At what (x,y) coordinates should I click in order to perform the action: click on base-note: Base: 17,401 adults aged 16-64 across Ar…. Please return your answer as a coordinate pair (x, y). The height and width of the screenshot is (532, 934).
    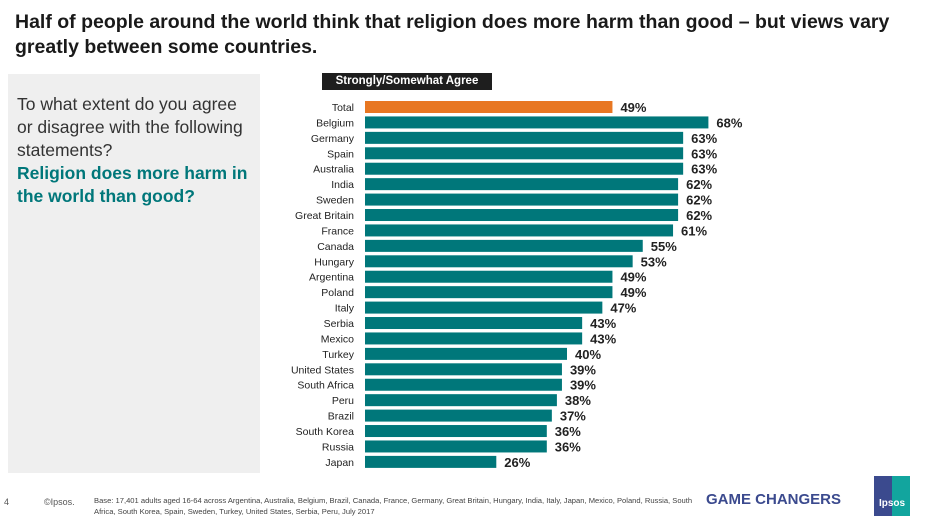
    Looking at the image, I should click on (393, 506).